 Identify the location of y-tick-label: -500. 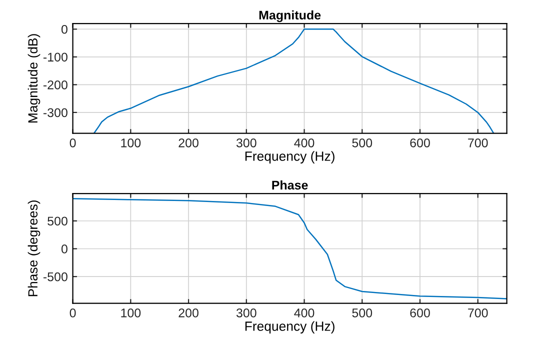
(55, 277).